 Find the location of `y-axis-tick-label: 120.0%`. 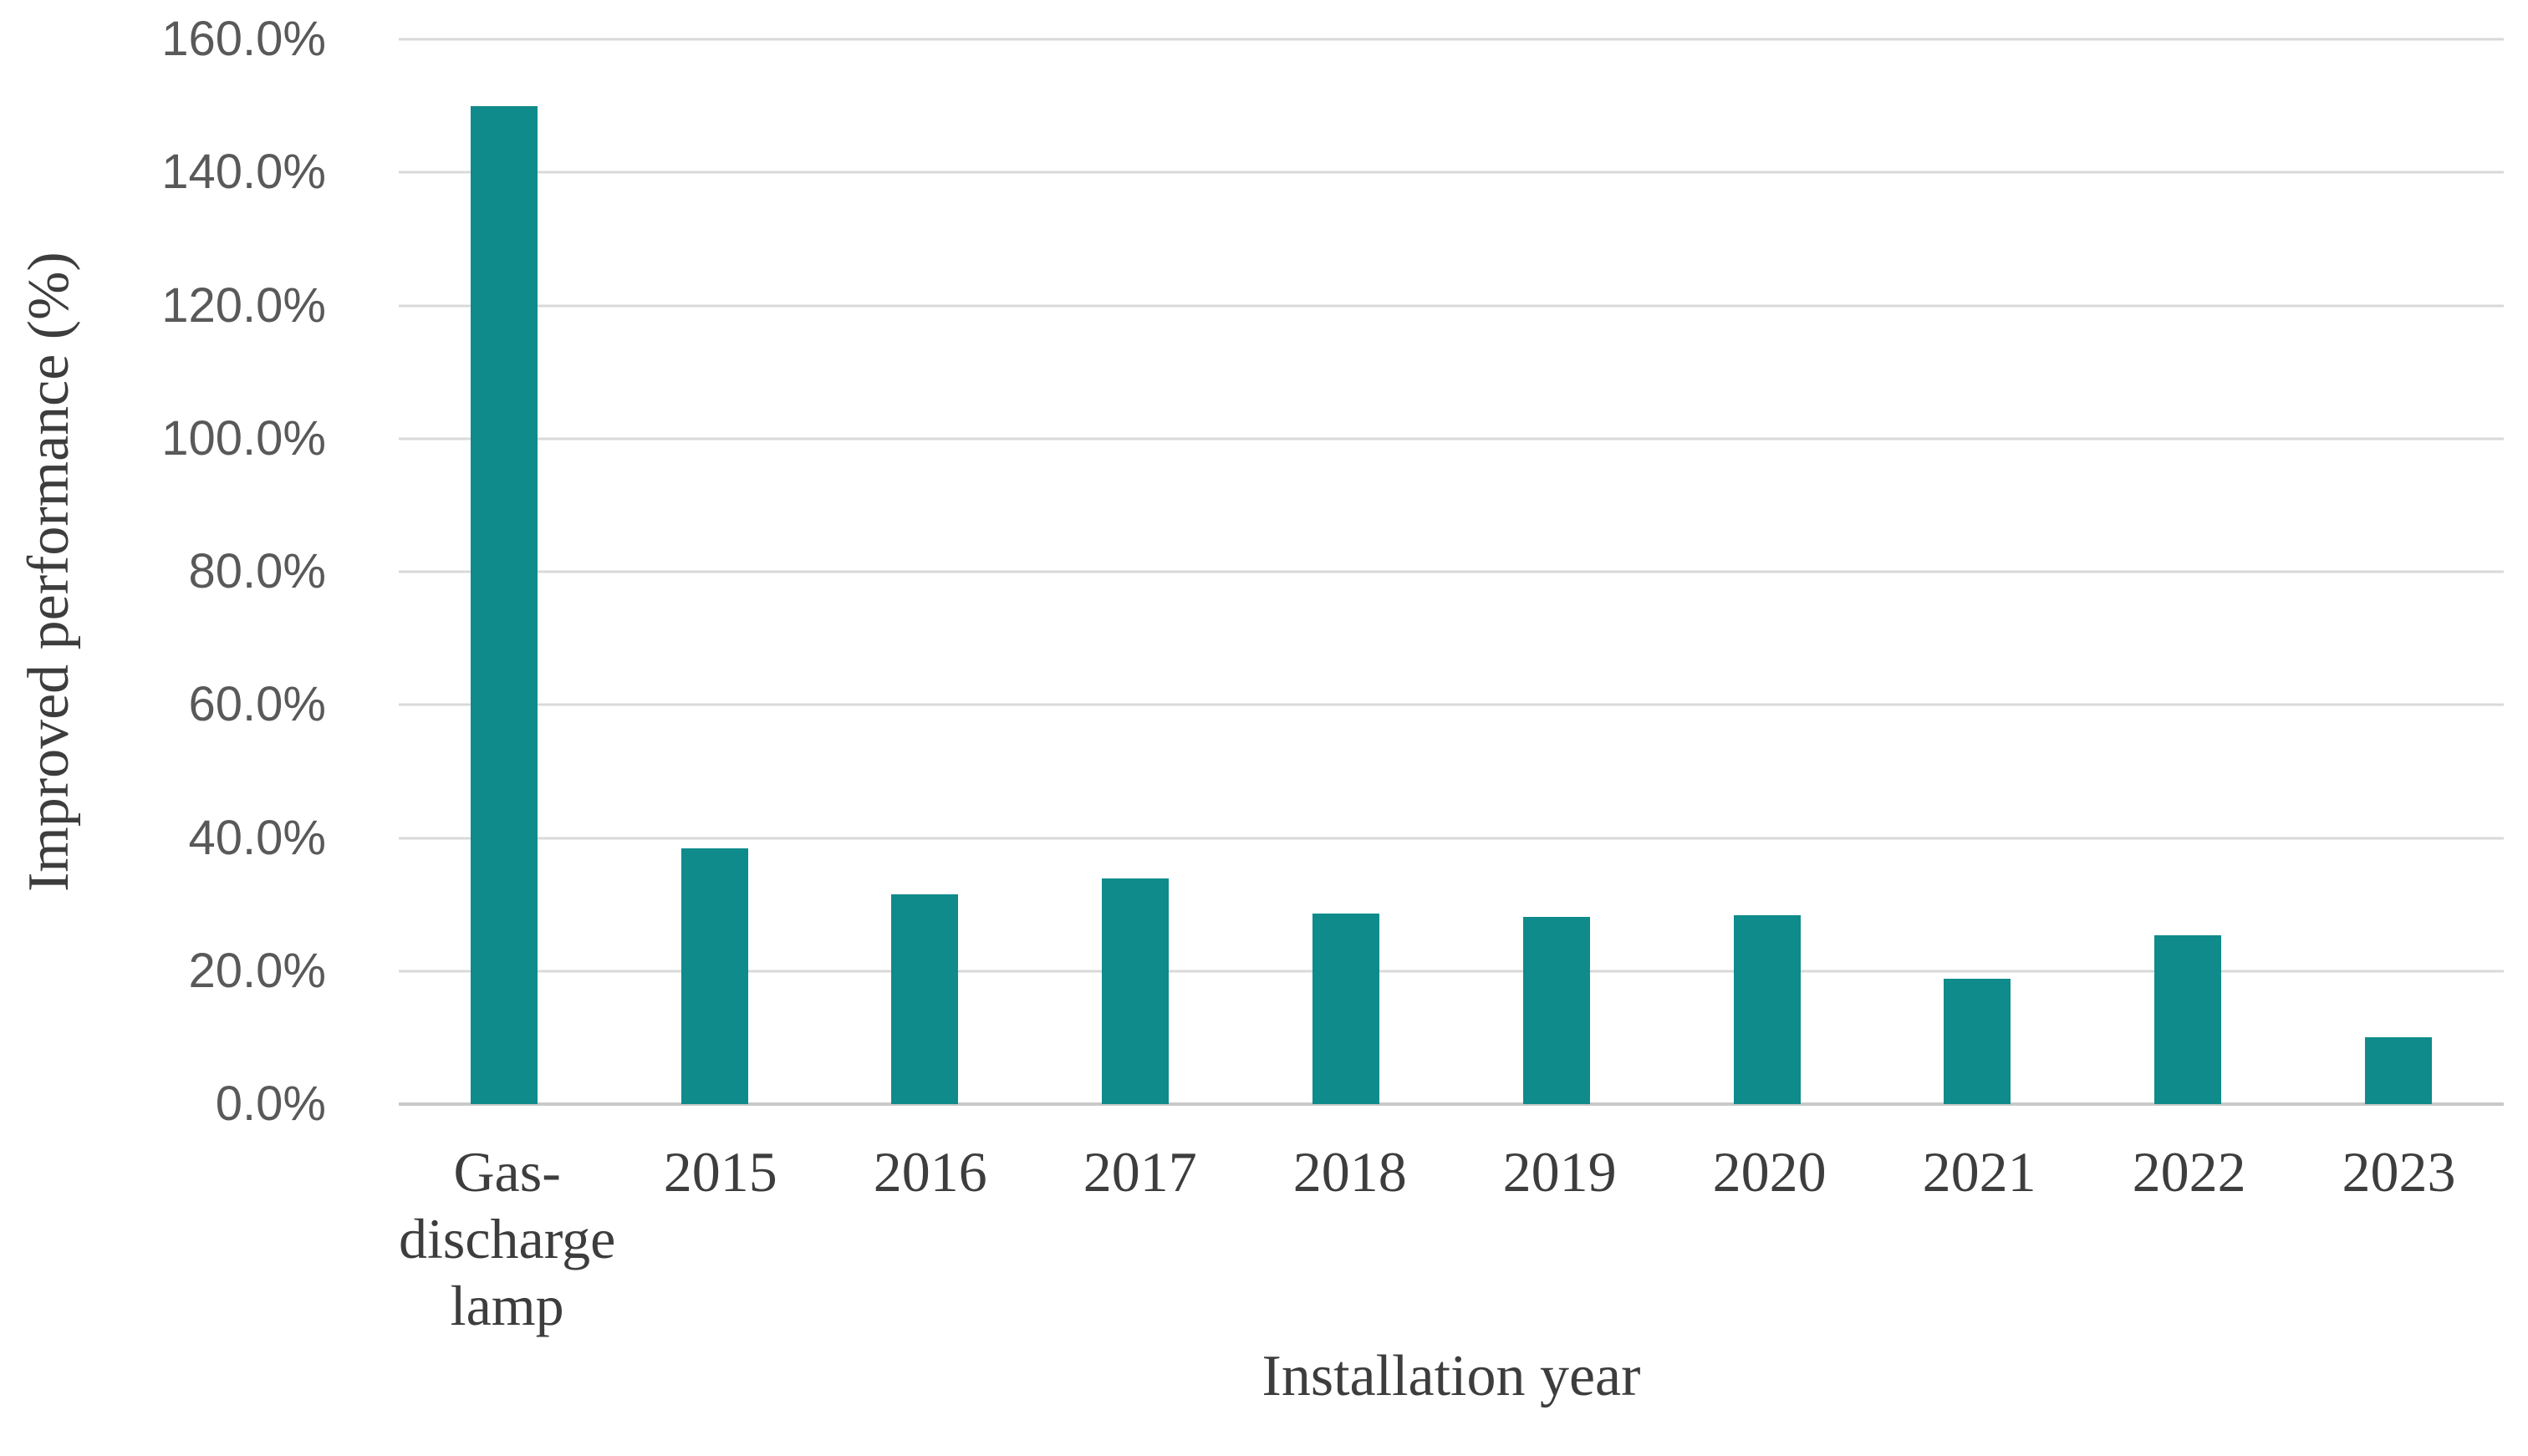

y-axis-tick-label: 120.0% is located at coordinates (243, 305).